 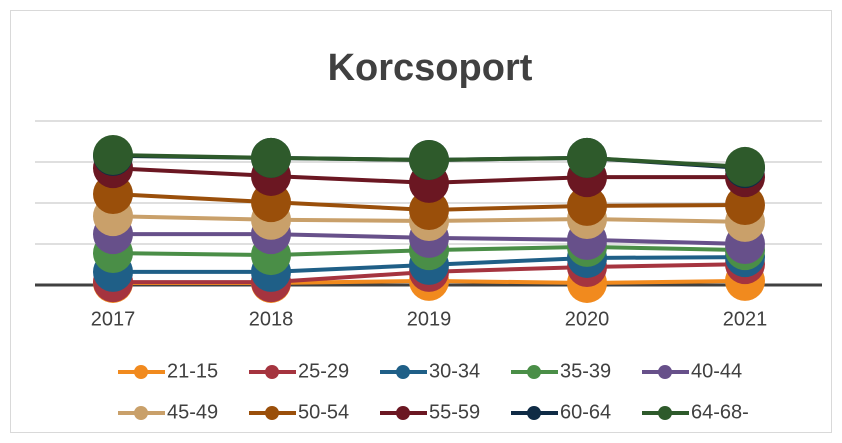 What do you see at coordinates (192, 371) in the screenshot?
I see `legend-label: 21-15` at bounding box center [192, 371].